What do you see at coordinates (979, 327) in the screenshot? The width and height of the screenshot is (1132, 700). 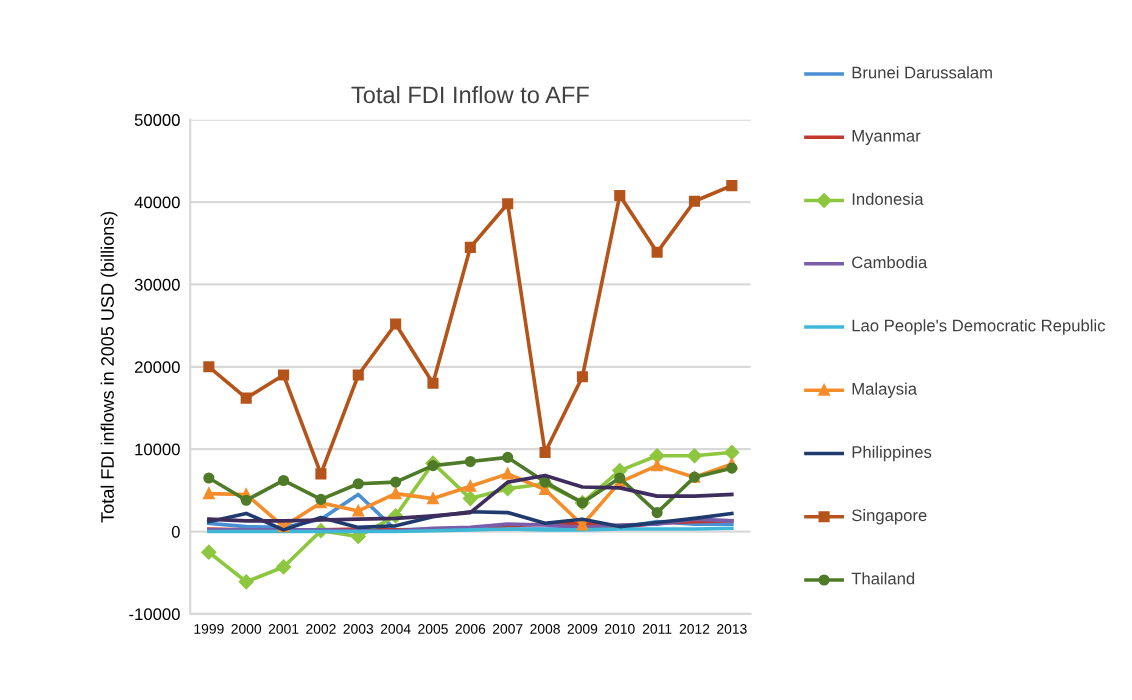 I see `legend-label: Lao People's Democratic Republic` at bounding box center [979, 327].